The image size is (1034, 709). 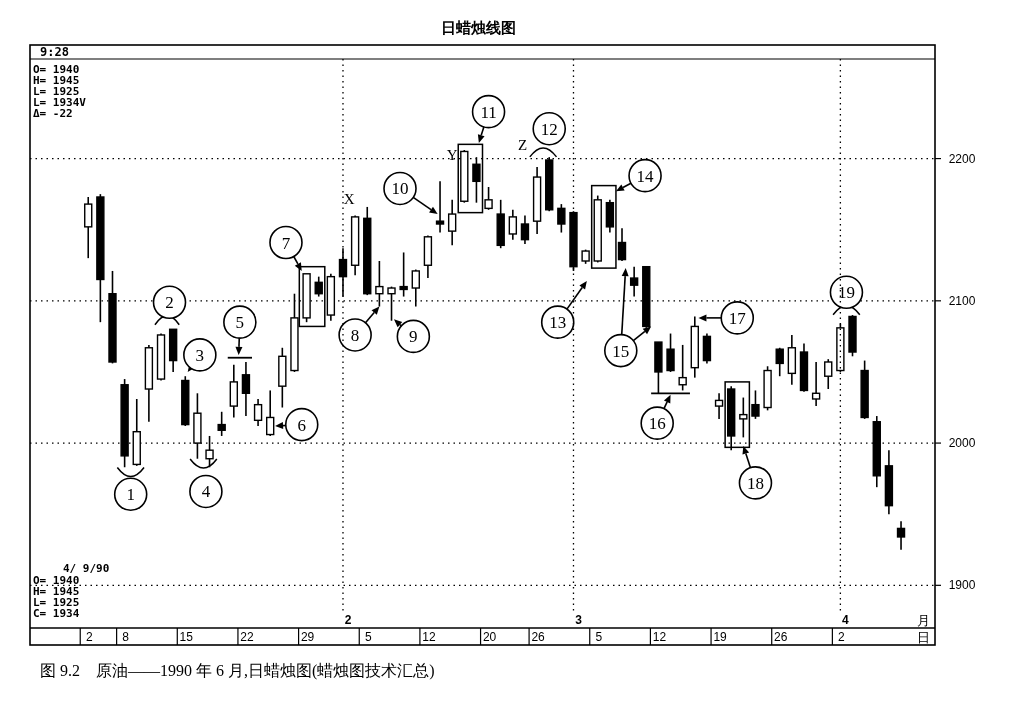 What do you see at coordinates (240, 323) in the screenshot?
I see `annotation: 5` at bounding box center [240, 323].